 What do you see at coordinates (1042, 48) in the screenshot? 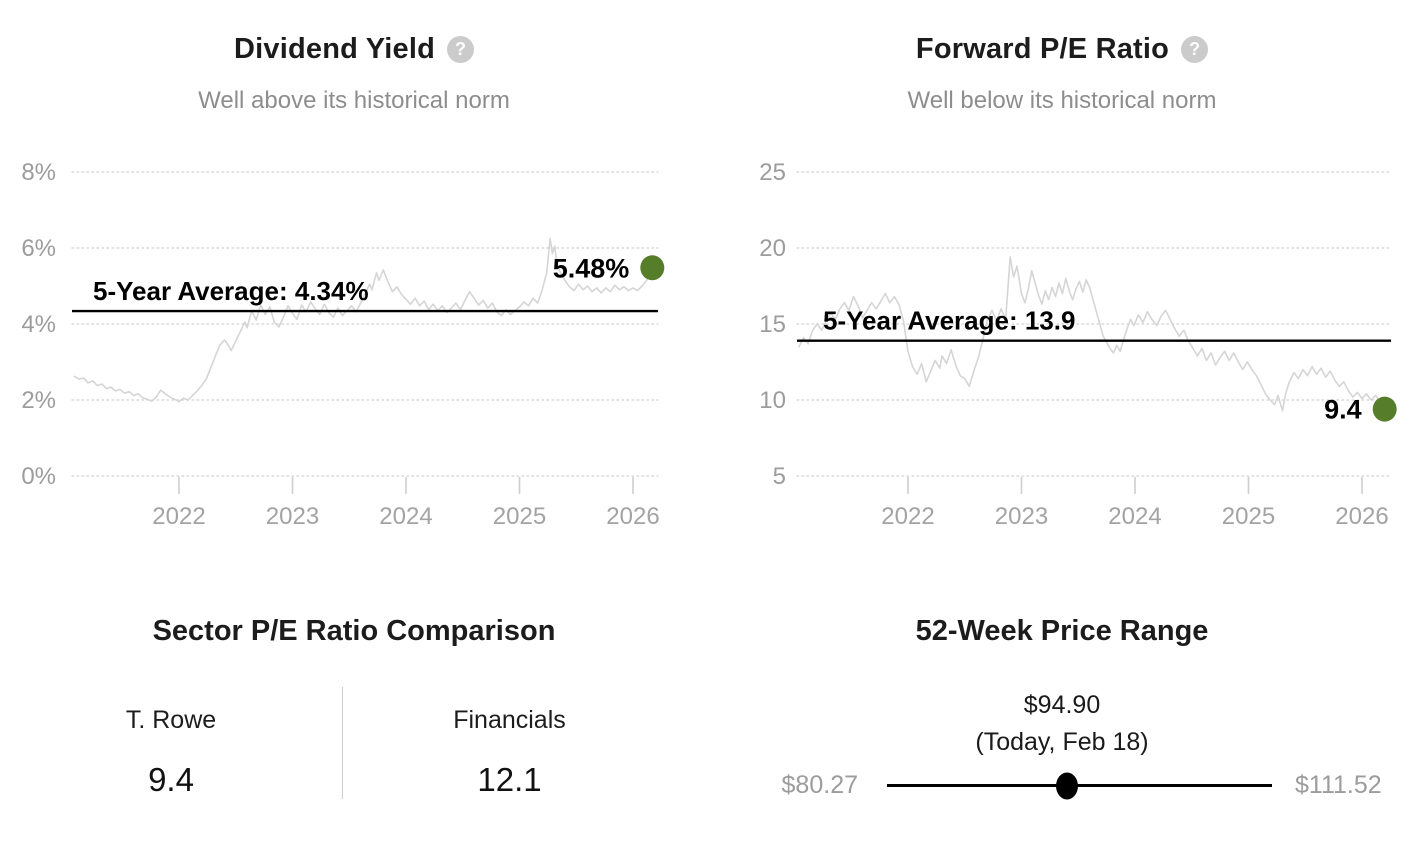
I see `forward-pe-title: Forward P/E Ratio` at bounding box center [1042, 48].